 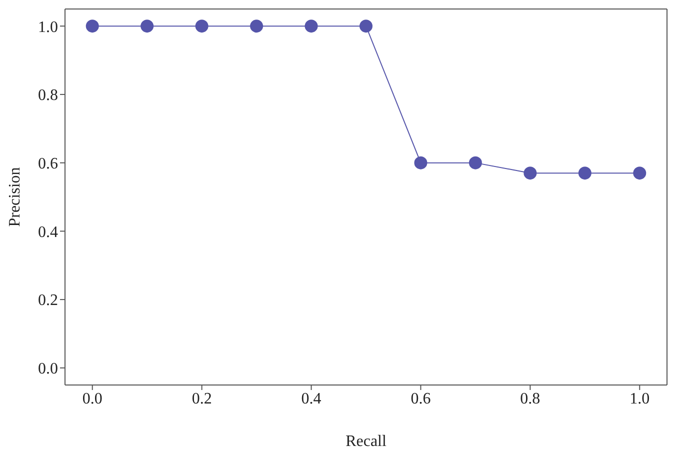 What do you see at coordinates (530, 399) in the screenshot?
I see `x-tick-label: 0.8` at bounding box center [530, 399].